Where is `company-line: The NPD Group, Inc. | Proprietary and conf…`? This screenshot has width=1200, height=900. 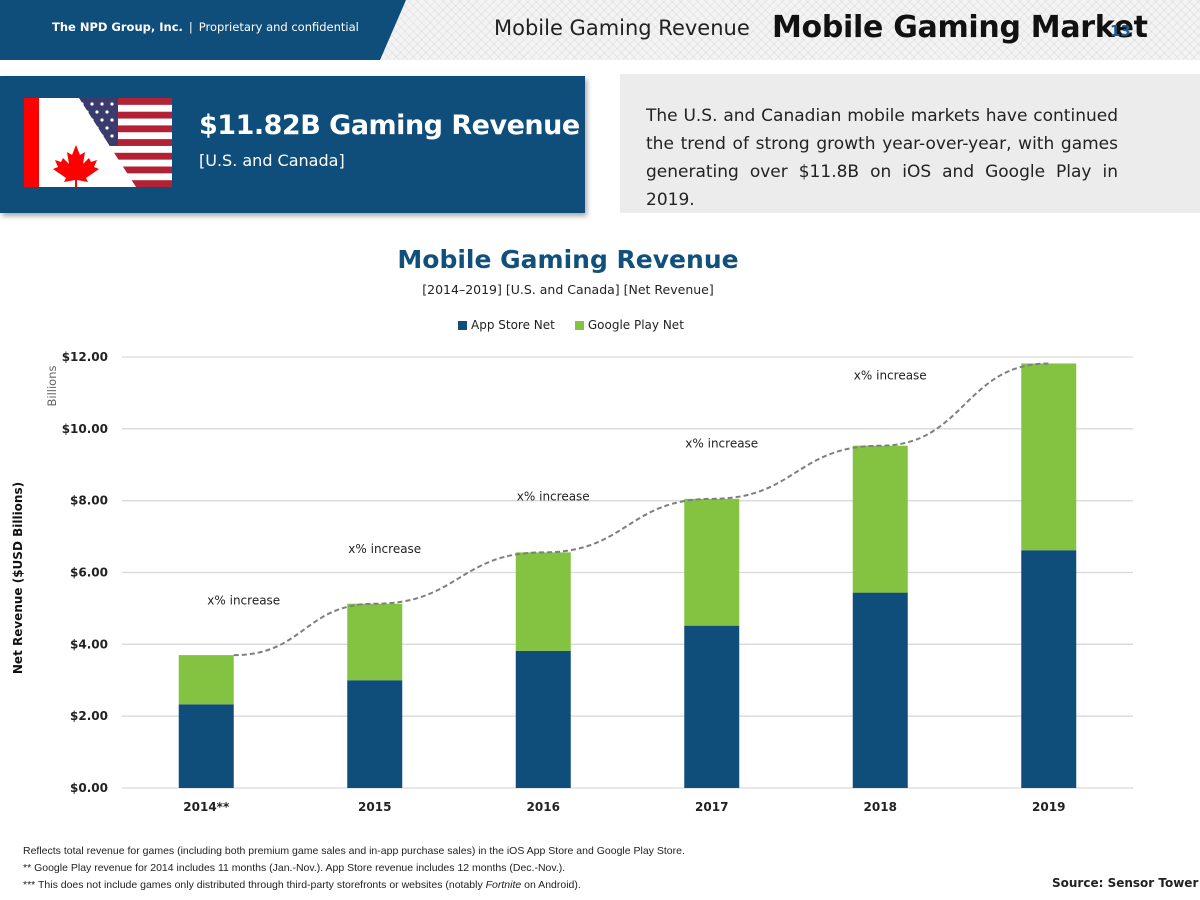 company-line: The NPD Group, Inc. | Proprietary and conf… is located at coordinates (205, 27).